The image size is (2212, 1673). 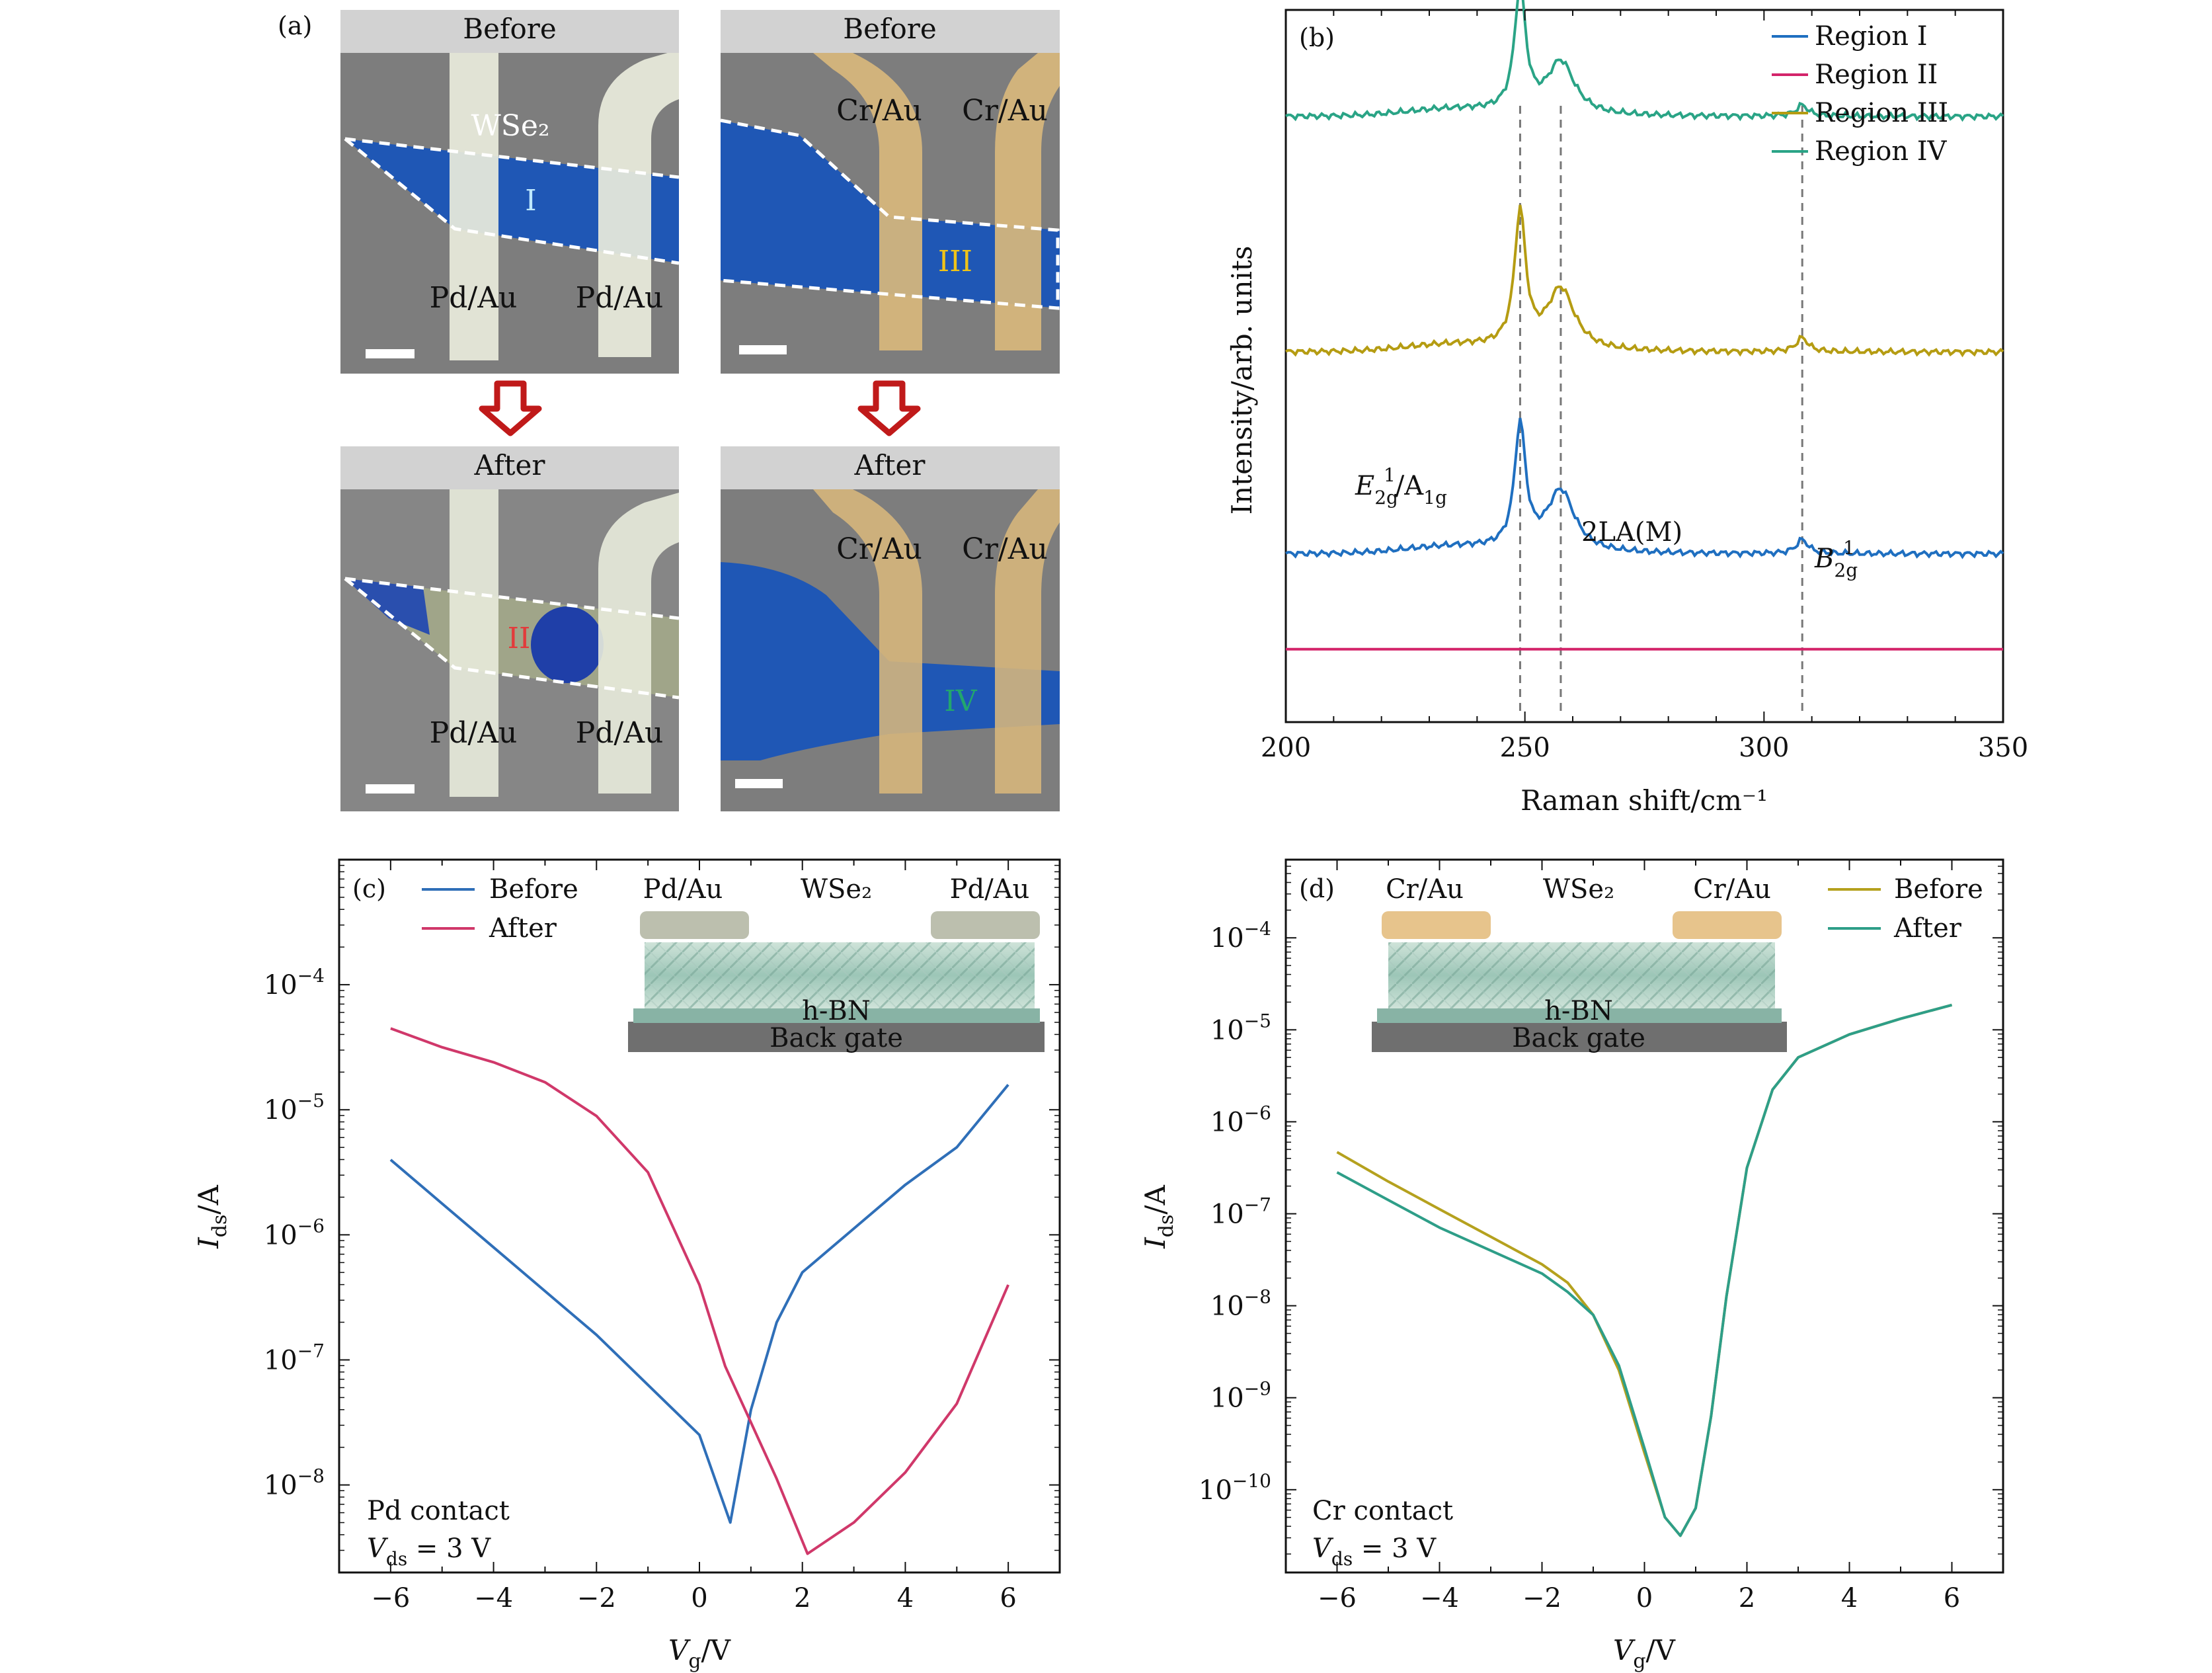 What do you see at coordinates (1158, 1216) in the screenshot?
I see `chart-d-ylabel: Ids/A` at bounding box center [1158, 1216].